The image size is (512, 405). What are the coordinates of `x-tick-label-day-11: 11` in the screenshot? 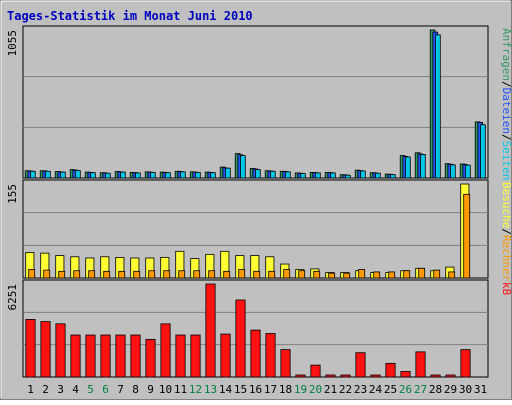 It's located at (180, 389).